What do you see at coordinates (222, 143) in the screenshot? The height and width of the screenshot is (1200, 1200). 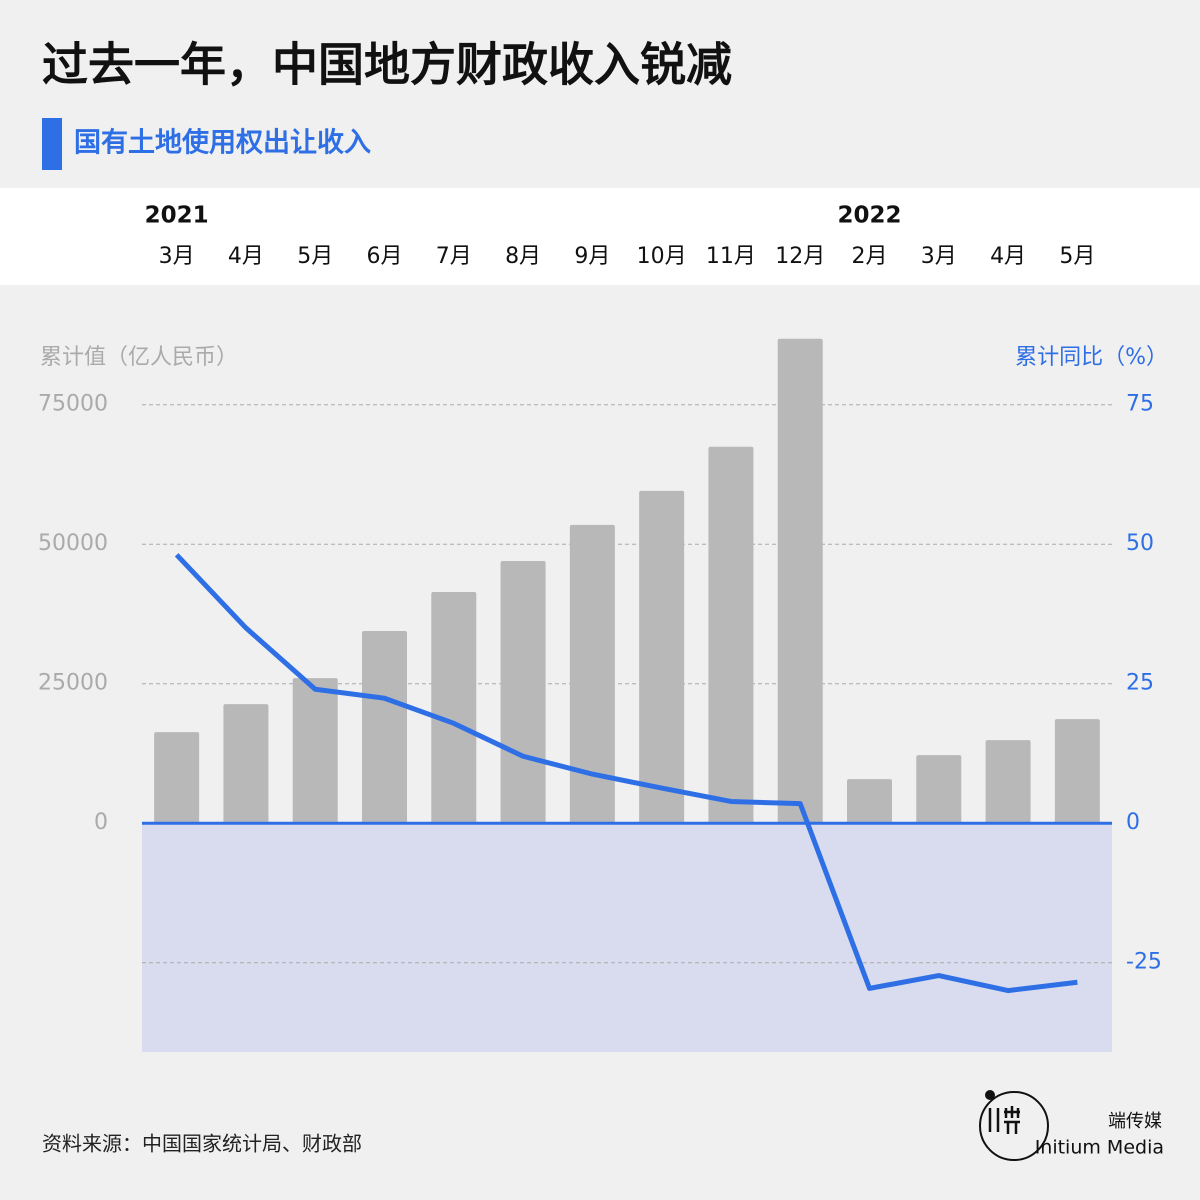 I see `subtitle: 国有土地使用权出让收入` at bounding box center [222, 143].